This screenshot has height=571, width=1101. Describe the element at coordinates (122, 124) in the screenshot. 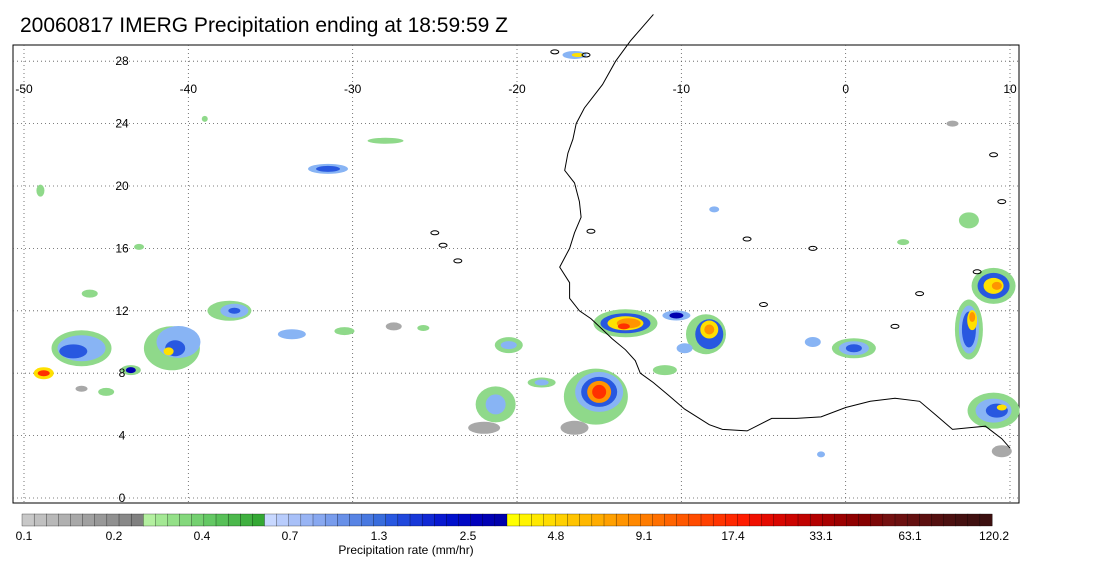

I see `latitude-label: 24` at that location.